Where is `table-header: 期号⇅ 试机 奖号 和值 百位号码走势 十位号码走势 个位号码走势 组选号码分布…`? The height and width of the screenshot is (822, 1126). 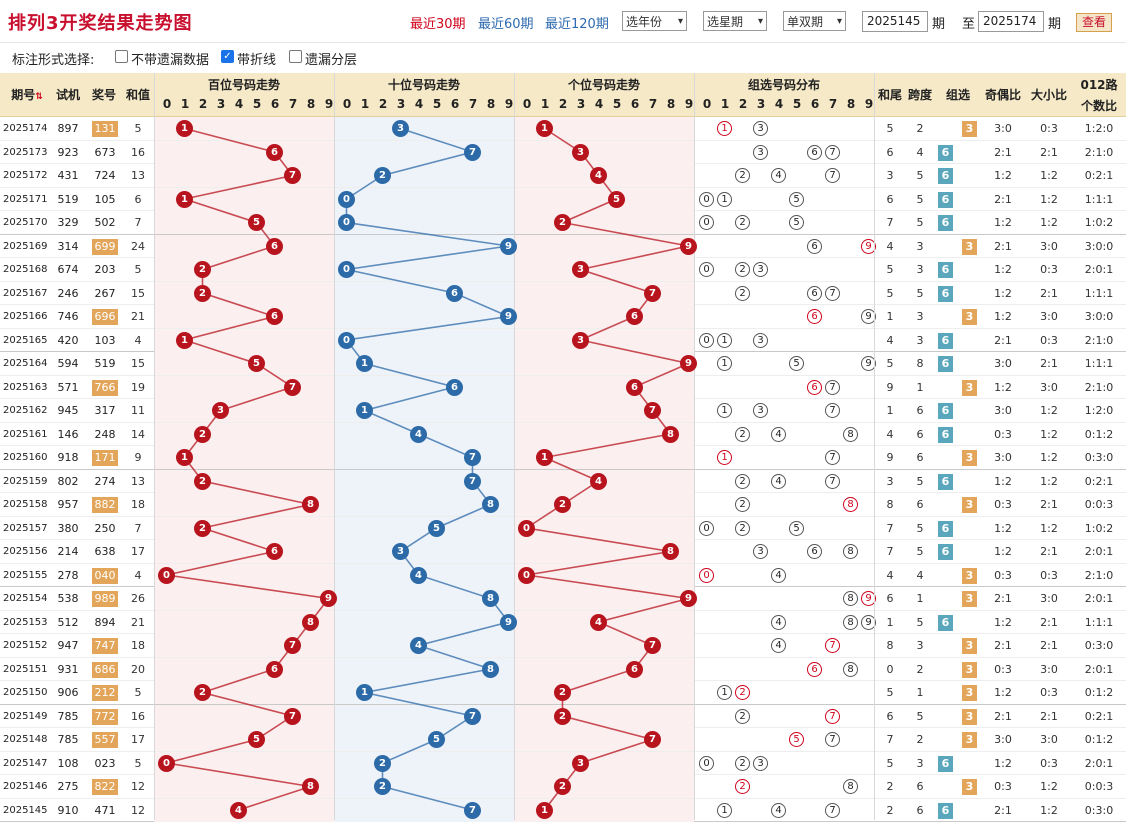 table-header: 期号⇅ 试机 奖号 和值 百位号码走势 十位号码走势 个位号码走势 组选号码分布… is located at coordinates (563, 95).